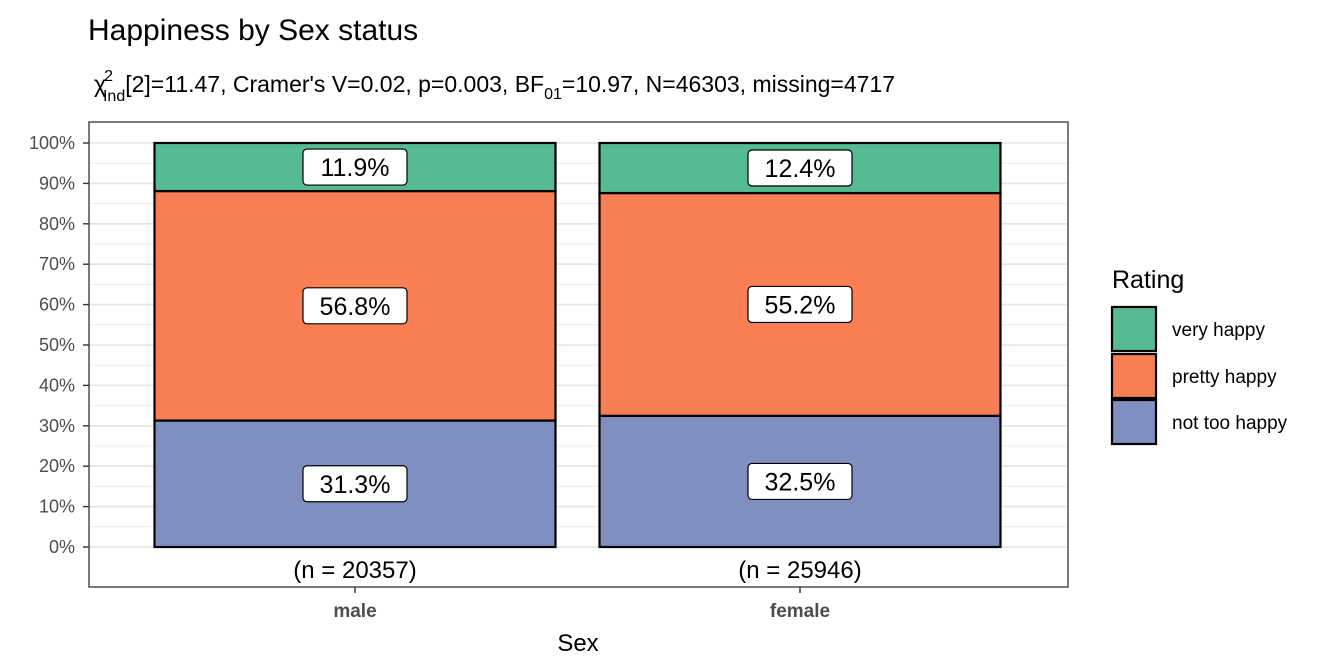 The height and width of the screenshot is (672, 1344). Describe the element at coordinates (577, 643) in the screenshot. I see `x-axis-title: Sex` at that location.